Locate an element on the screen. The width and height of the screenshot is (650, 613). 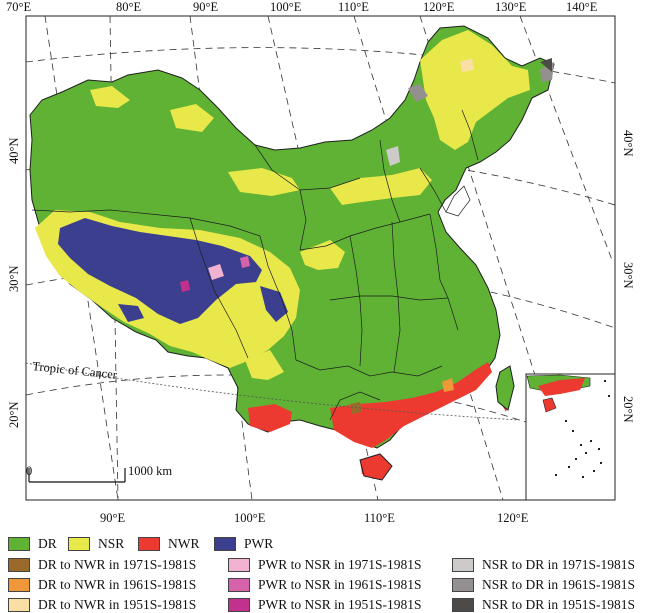
lat-label-left: 30°N is located at coordinates (14, 278).